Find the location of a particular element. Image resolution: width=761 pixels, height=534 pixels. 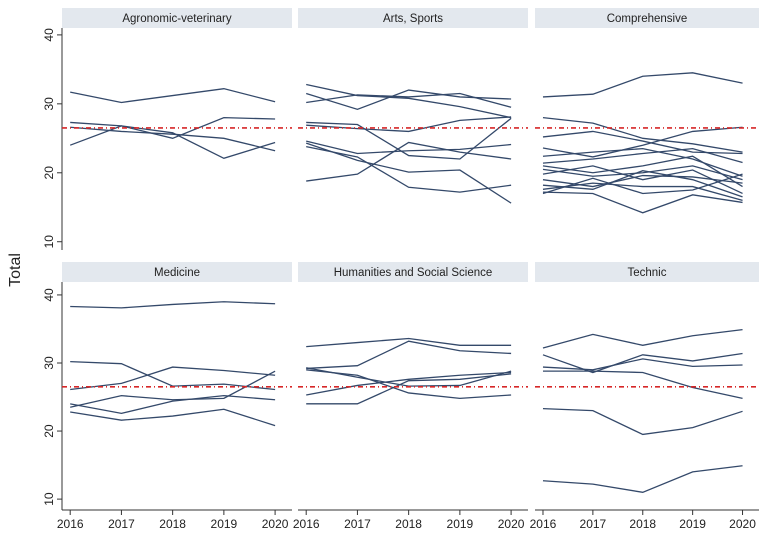

facet-title: Humanities and Social Science is located at coordinates (413, 273).